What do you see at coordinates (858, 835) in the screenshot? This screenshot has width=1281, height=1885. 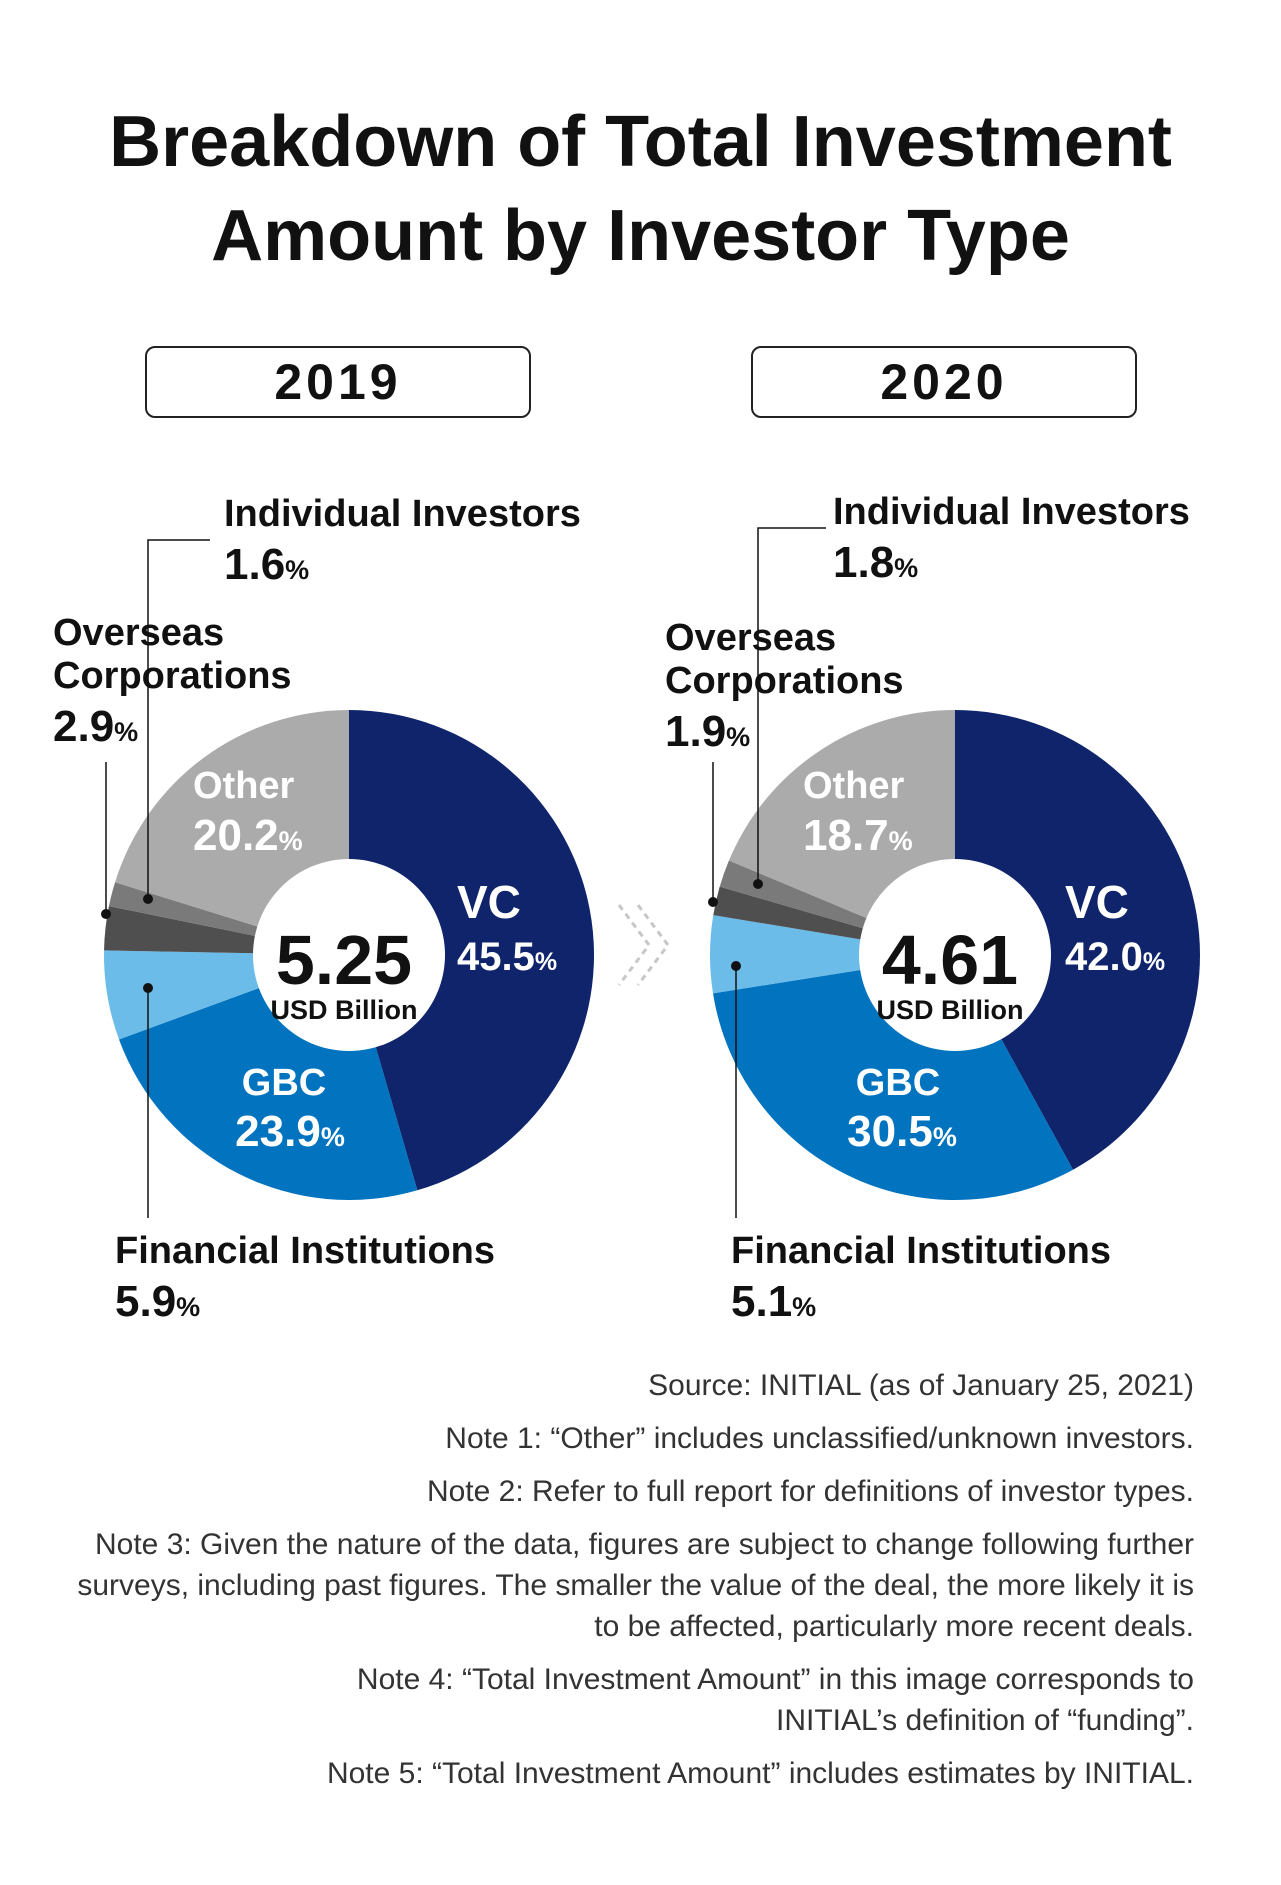 I see `value-other-2020: 18.7%` at bounding box center [858, 835].